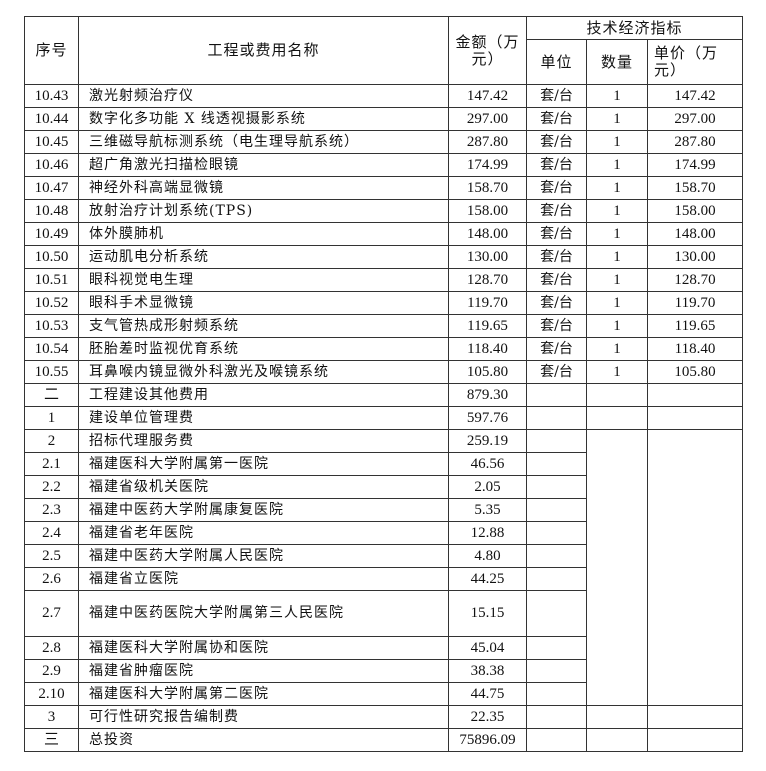 The image size is (766, 771). Describe the element at coordinates (695, 165) in the screenshot. I see `row-price: 174.99` at that location.